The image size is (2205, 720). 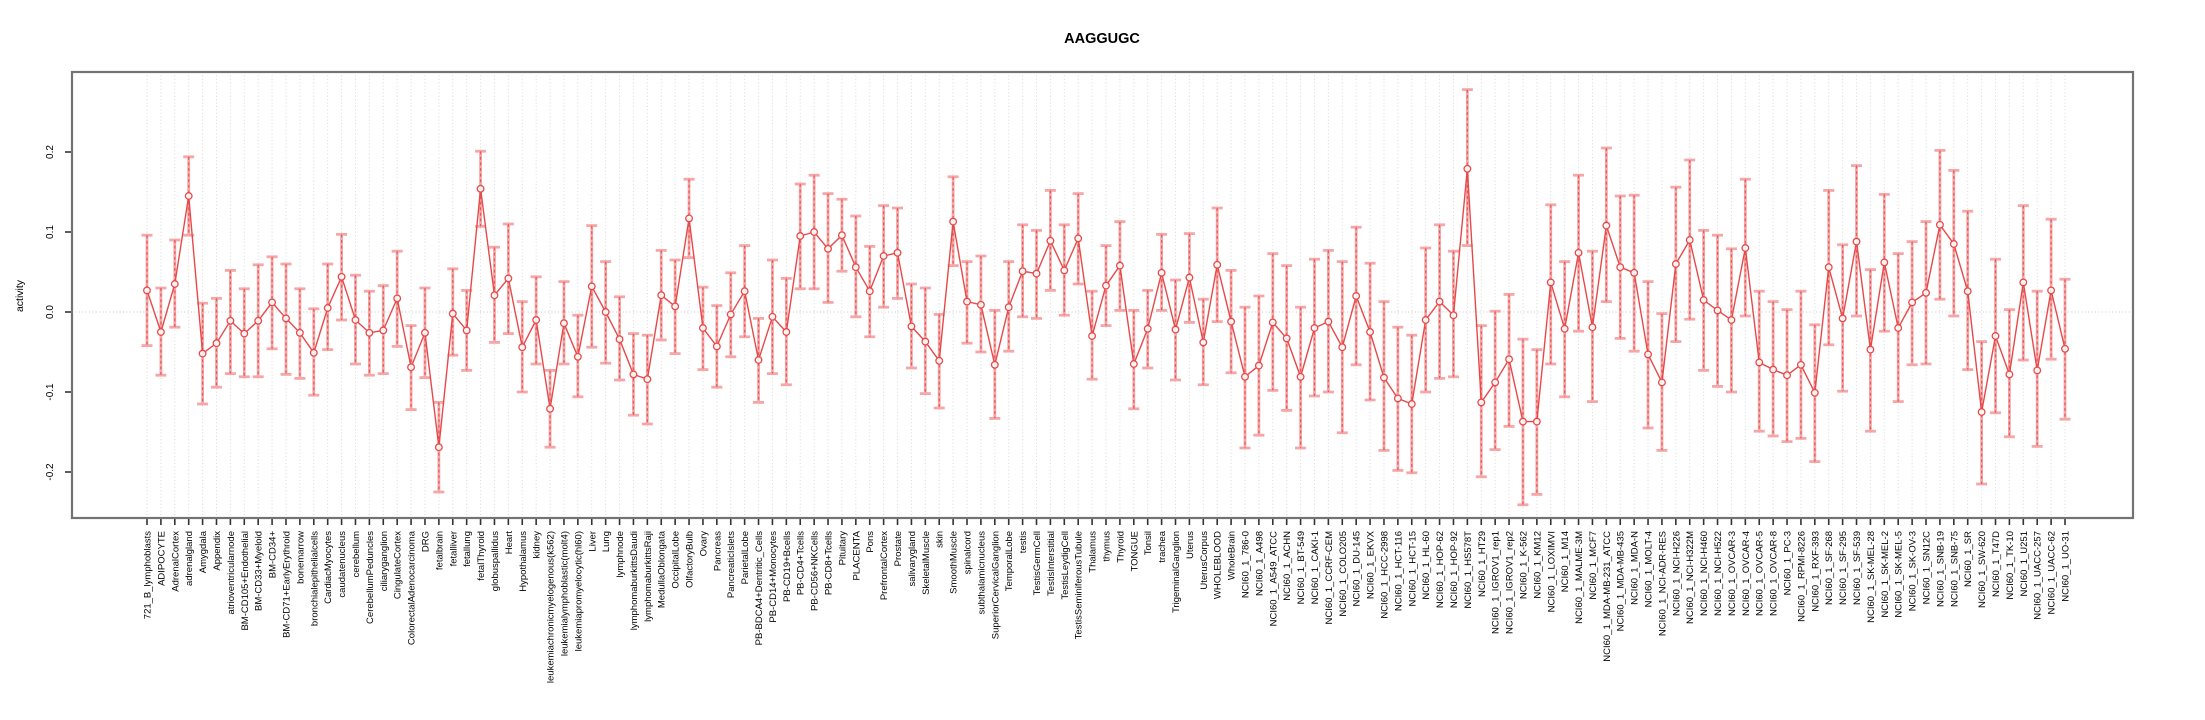 I want to click on x-tick-label: WholeBrain, so click(x=1232, y=555).